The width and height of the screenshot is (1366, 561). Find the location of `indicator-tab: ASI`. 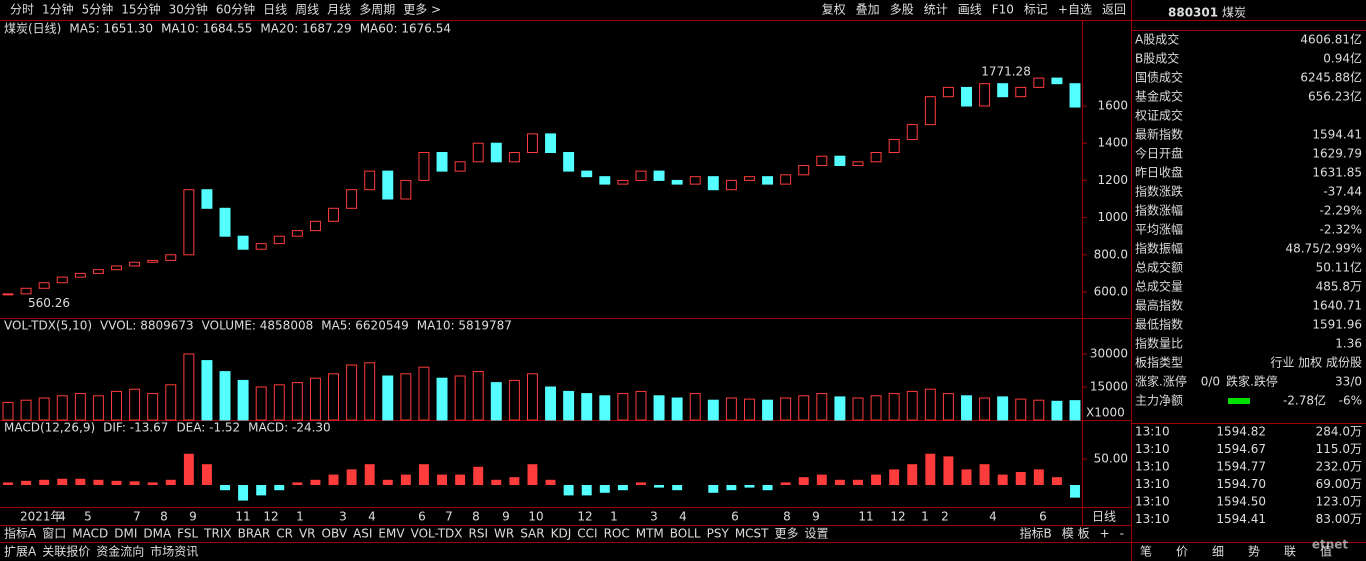

indicator-tab: ASI is located at coordinates (362, 534).